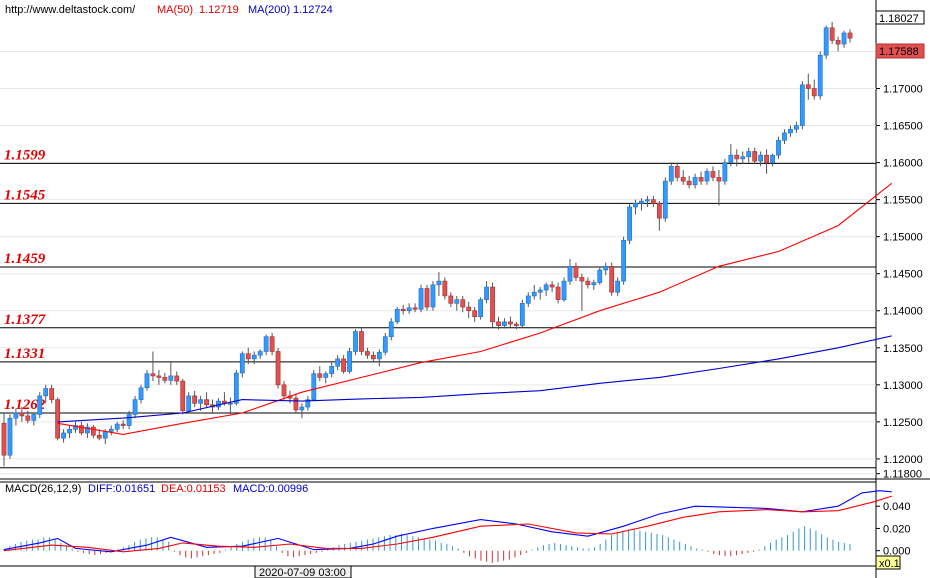 Image resolution: width=930 pixels, height=578 pixels. I want to click on last-price-value: 1.17588, so click(899, 52).